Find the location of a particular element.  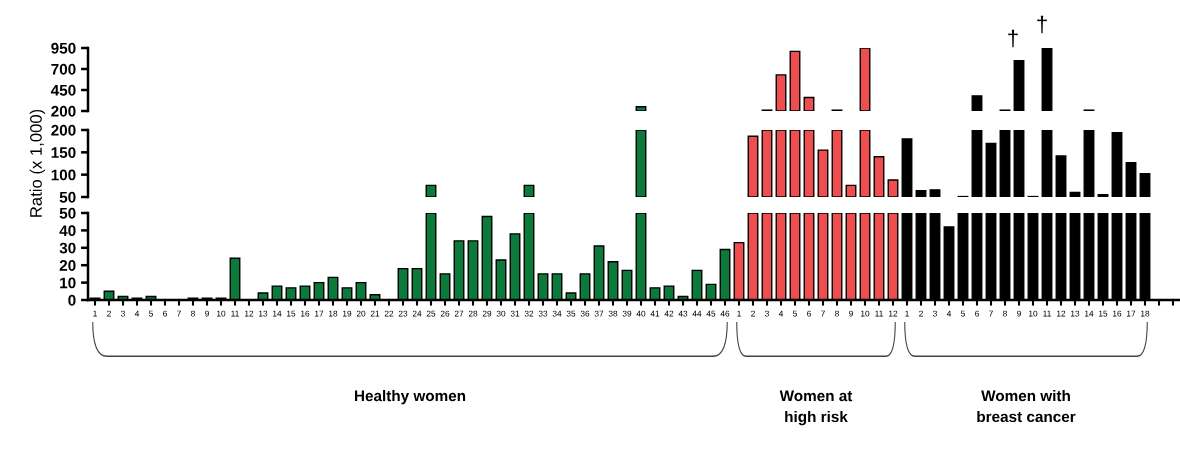

x-tick-label: 27 is located at coordinates (459, 313).